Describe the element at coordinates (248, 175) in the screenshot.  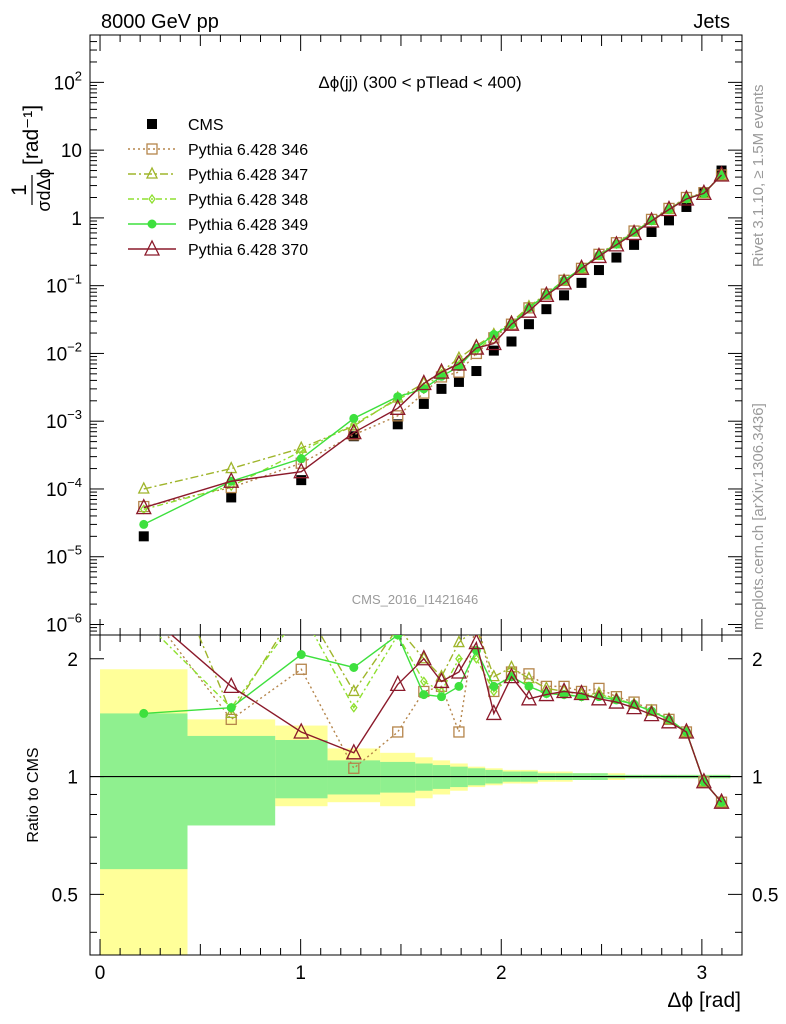
I see `legend-label: Pythia 6.428 347` at that location.